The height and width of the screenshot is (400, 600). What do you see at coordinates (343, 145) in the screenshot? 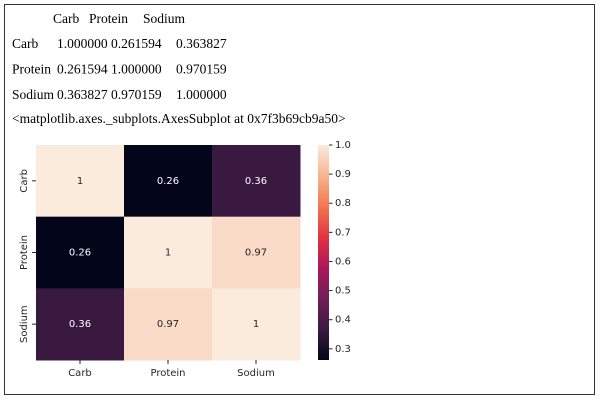
I see `colorbar-tick-label: 1.0` at bounding box center [343, 145].